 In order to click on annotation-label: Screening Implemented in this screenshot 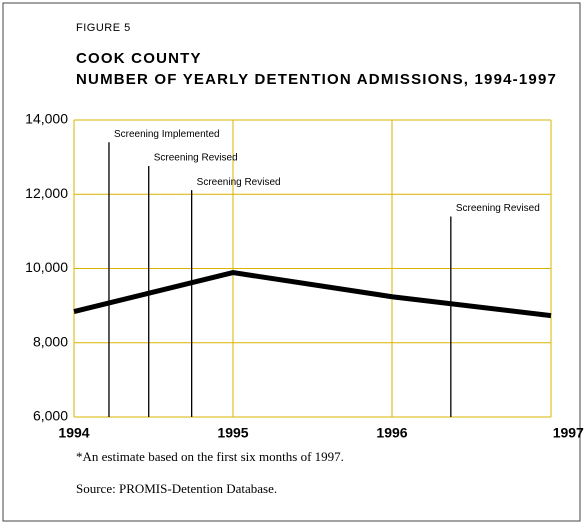, I will do `click(167, 134)`.